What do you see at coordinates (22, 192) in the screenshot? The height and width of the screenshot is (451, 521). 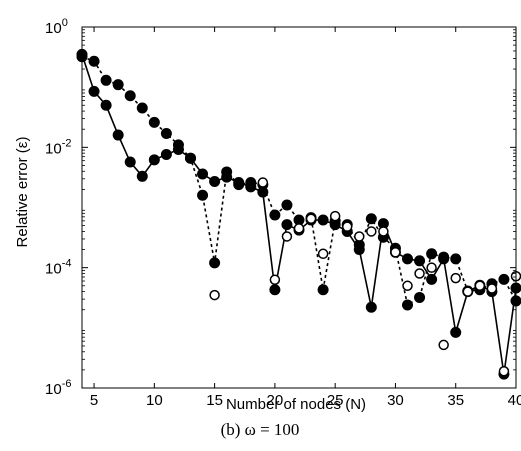 I see `y-axis-label: Relative error (ε)` at bounding box center [22, 192].